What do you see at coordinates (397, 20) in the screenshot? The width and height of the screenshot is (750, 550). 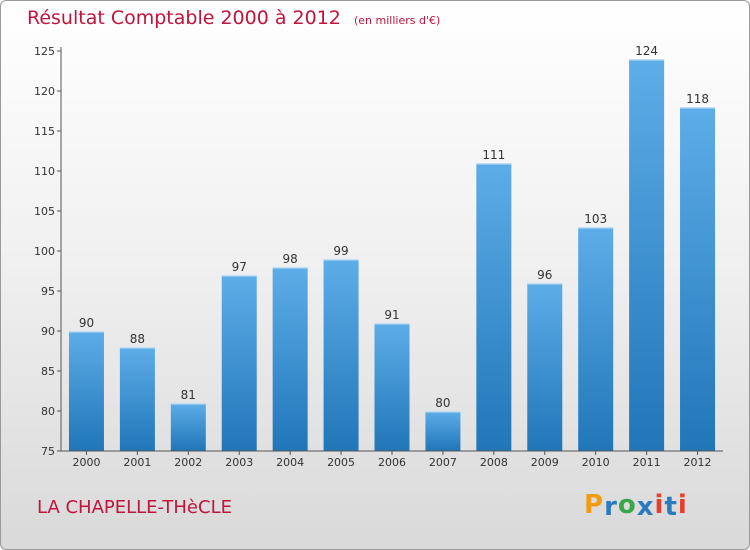 I see `chart-unit: (en milliers d'€)` at bounding box center [397, 20].